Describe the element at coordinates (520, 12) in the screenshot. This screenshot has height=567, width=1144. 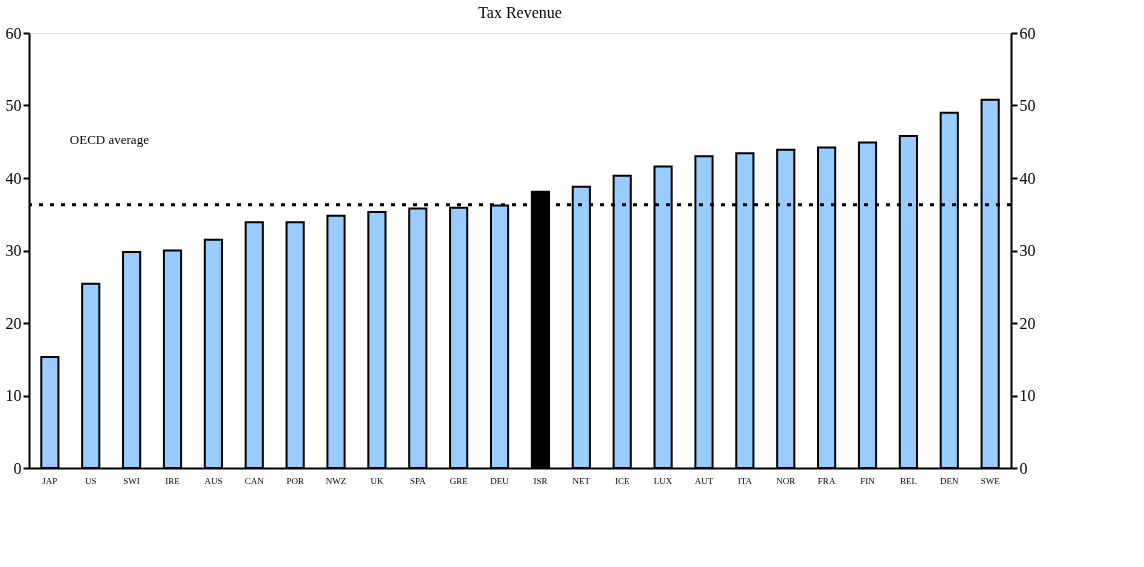
I see `chart-title: Tax Revenue` at that location.